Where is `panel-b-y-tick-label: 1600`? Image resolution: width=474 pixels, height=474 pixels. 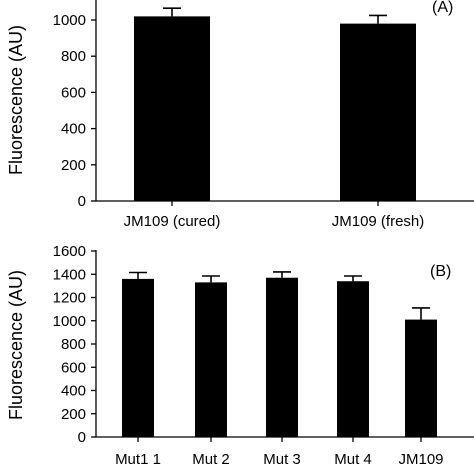 panel-b-y-tick-label: 1600 is located at coordinates (69, 251).